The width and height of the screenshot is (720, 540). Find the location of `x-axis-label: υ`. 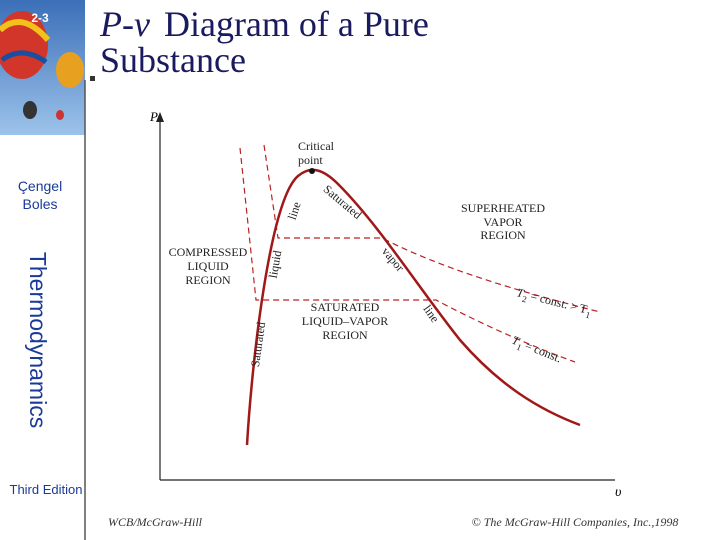

x-axis-label: υ is located at coordinates (618, 492).